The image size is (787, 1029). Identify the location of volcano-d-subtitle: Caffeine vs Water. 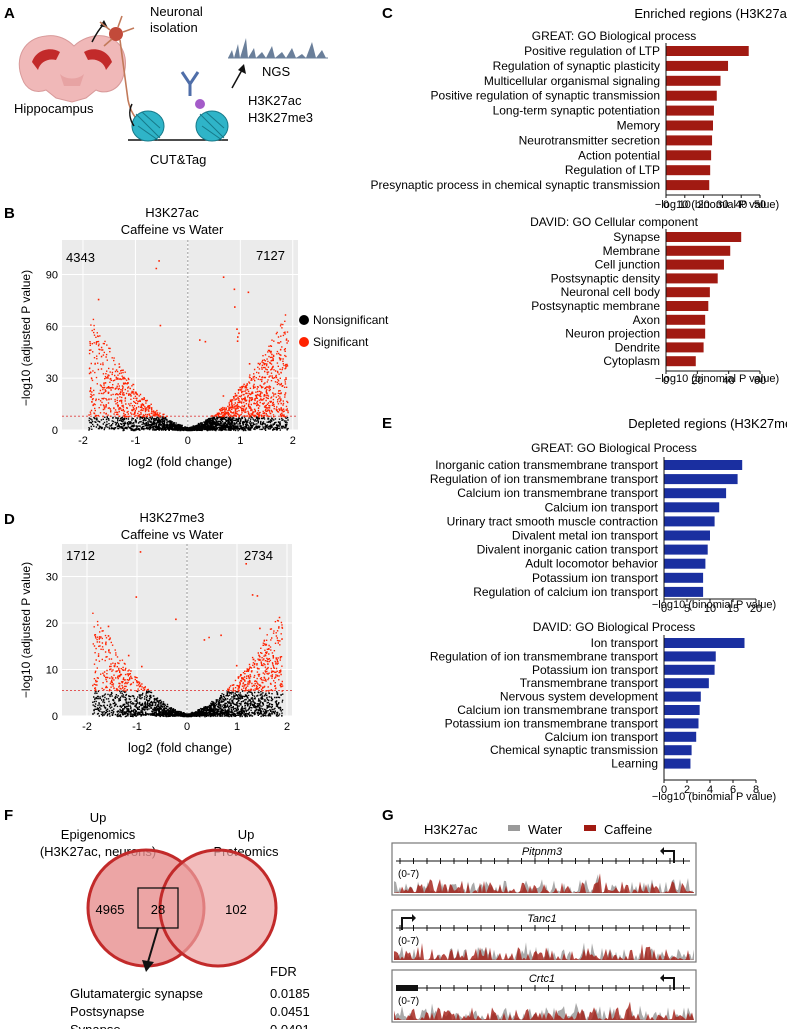
(172, 534).